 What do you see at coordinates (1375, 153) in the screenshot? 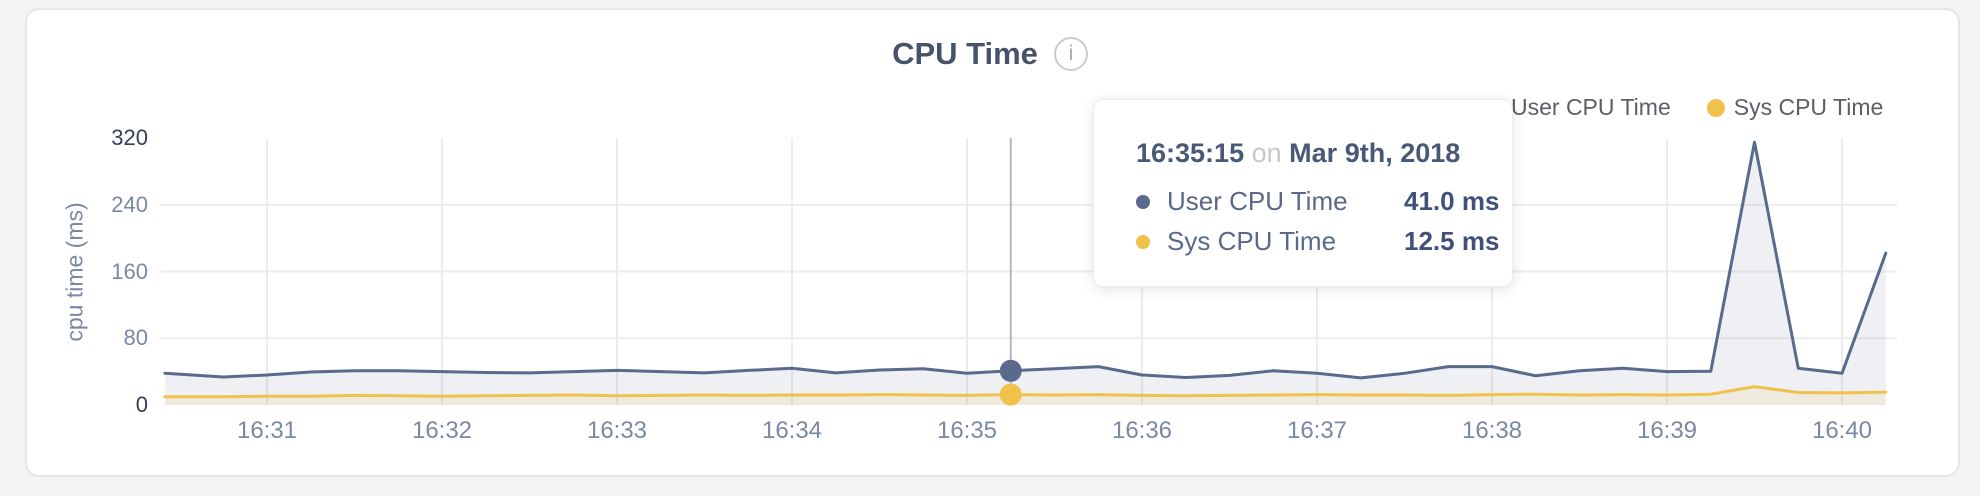
I see `tooltip-date: Mar 9th, 2018` at bounding box center [1375, 153].